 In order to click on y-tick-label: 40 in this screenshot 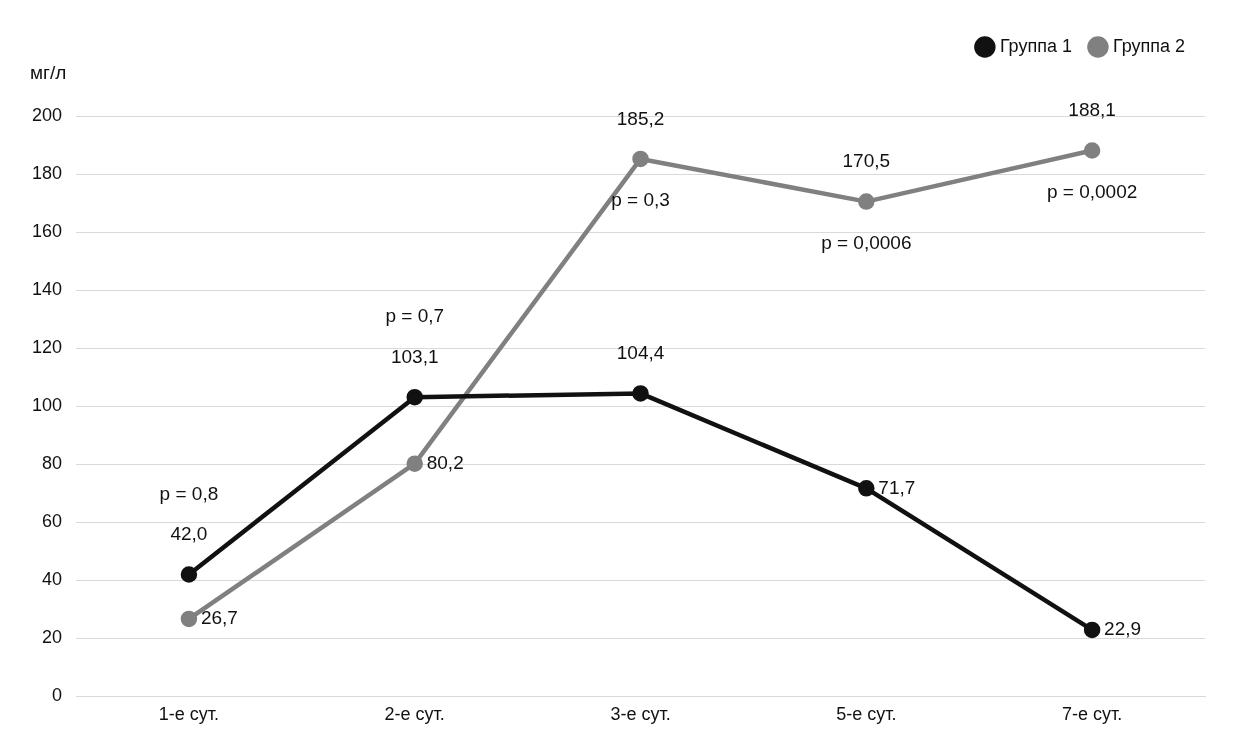, I will do `click(52, 579)`.